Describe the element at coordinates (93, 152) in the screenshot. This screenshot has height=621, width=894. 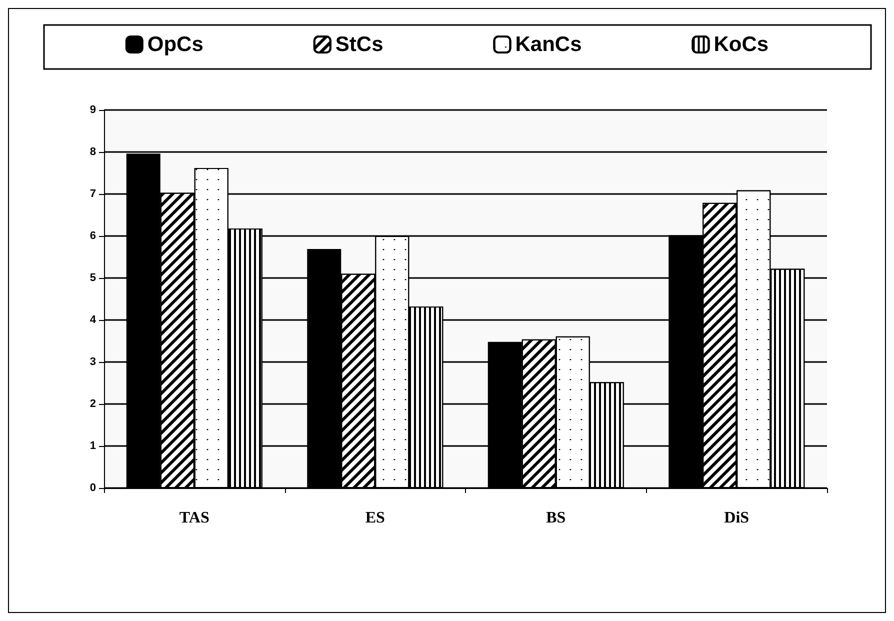
I see `y-tick-label: 8` at that location.